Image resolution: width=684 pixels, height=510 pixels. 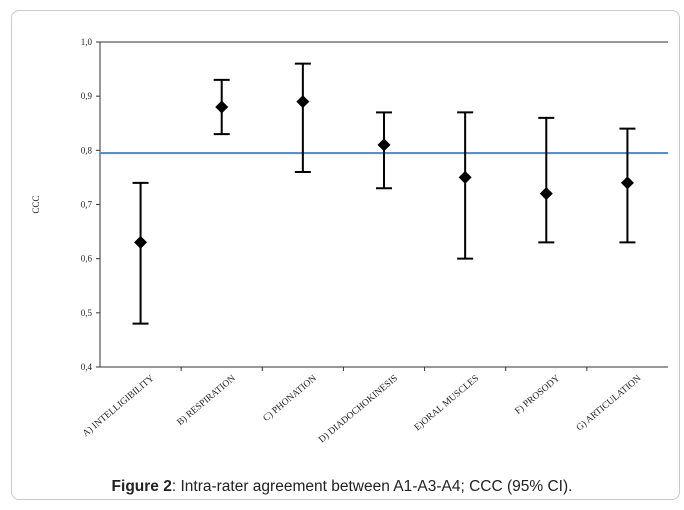 I want to click on category-label: G) ARTICULATION, so click(x=608, y=403).